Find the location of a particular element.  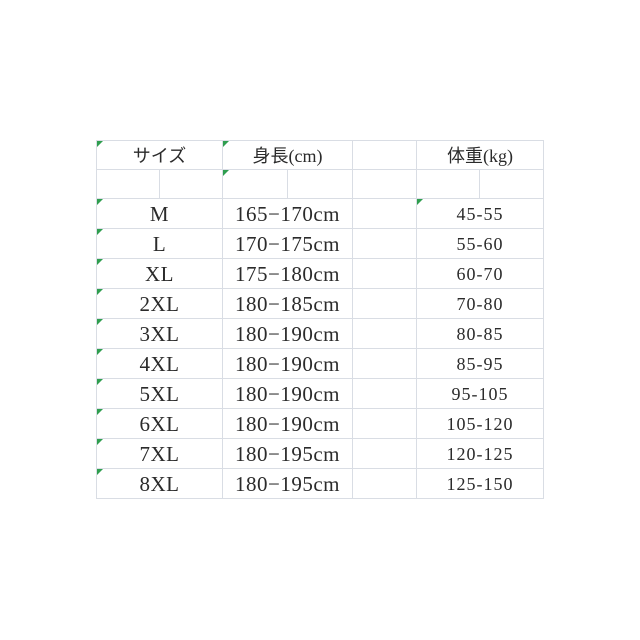

size-cell-label: L is located at coordinates (159, 243).